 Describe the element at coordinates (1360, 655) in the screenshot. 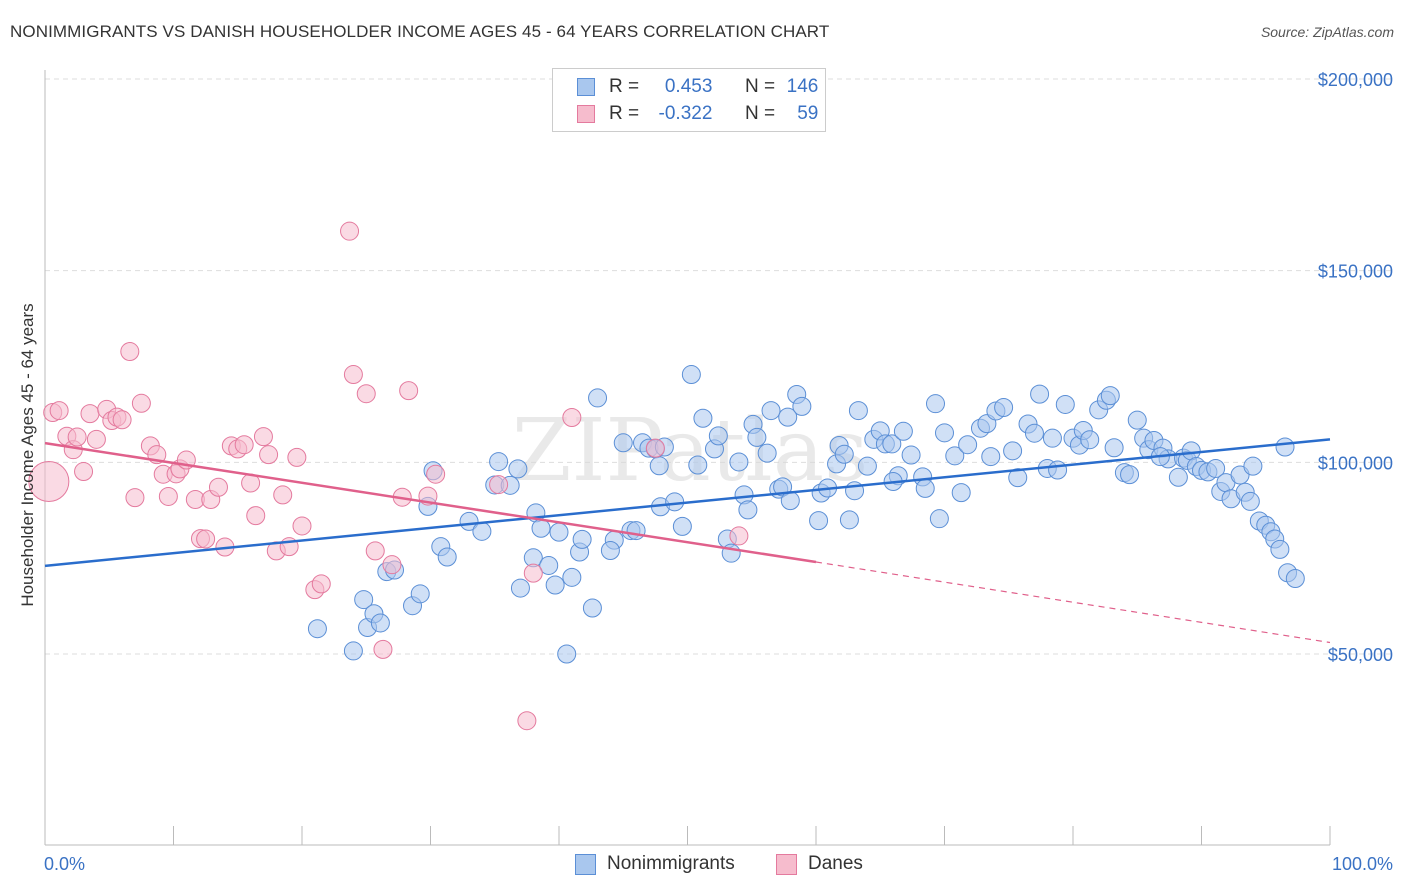

I see `y-tick-label: $50,000` at that location.